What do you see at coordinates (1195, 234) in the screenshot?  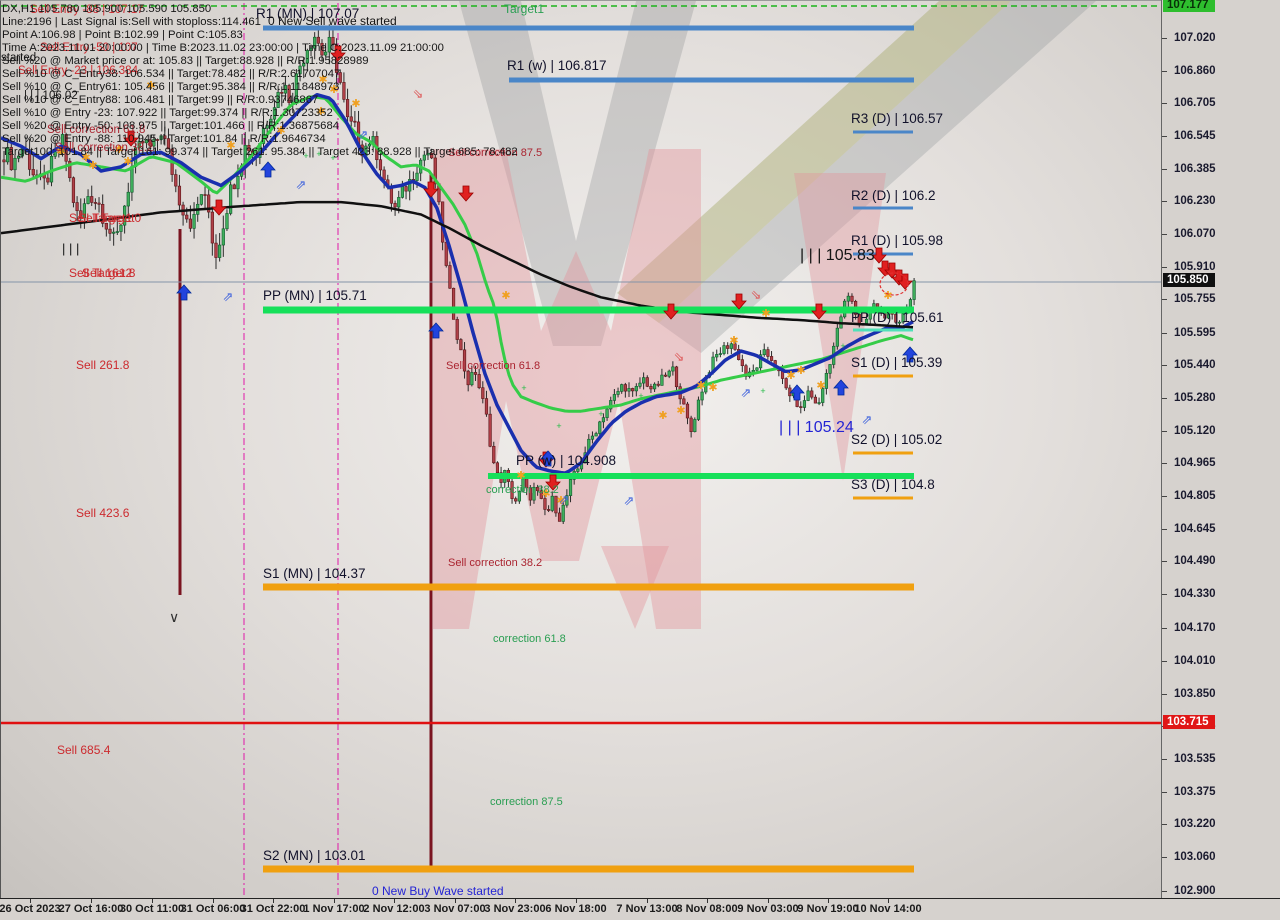 I see `y-axis-label: 106.070` at bounding box center [1195, 234].